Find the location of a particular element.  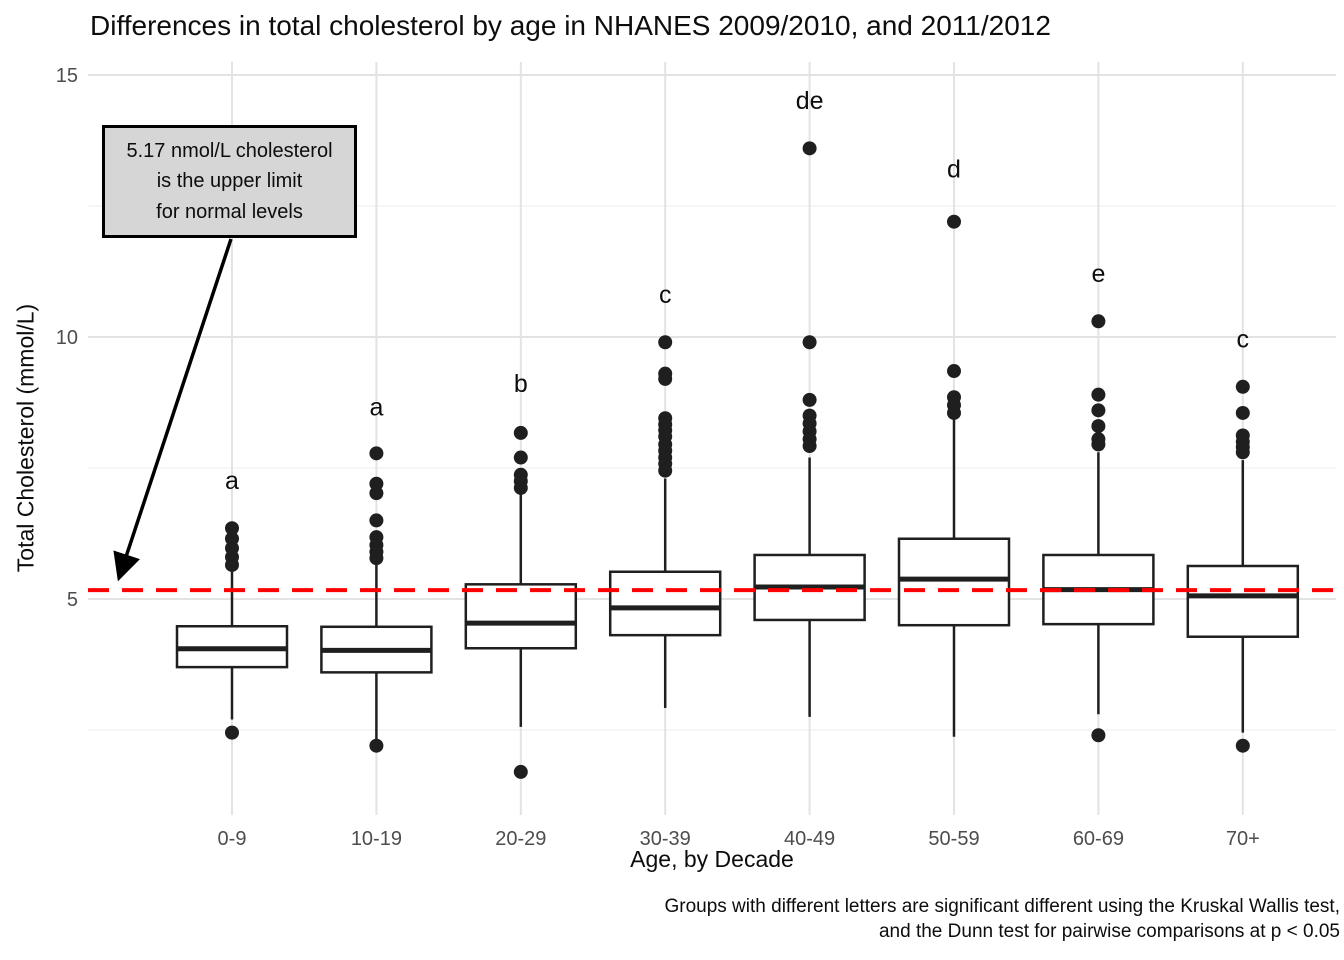

significance-letter-0-9: a is located at coordinates (232, 481).